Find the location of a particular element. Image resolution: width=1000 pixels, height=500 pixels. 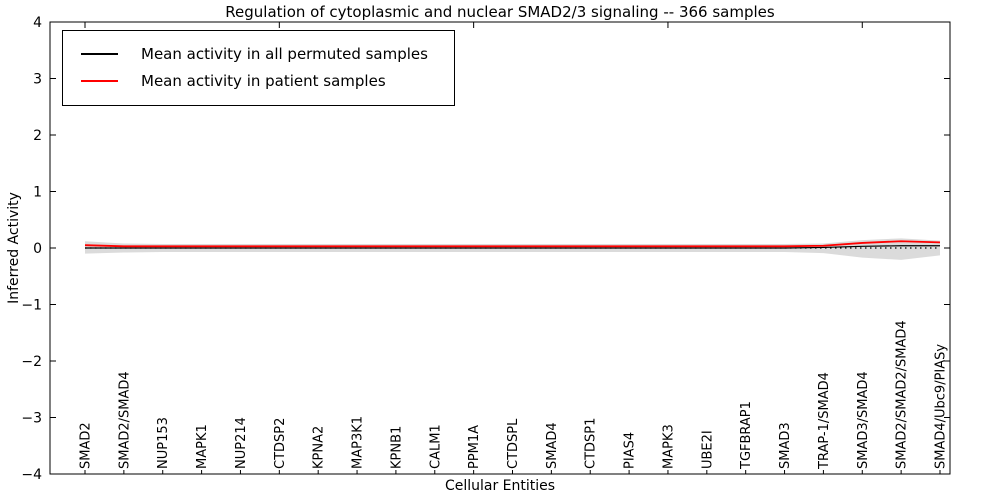

std-band is located at coordinates (512, 249).